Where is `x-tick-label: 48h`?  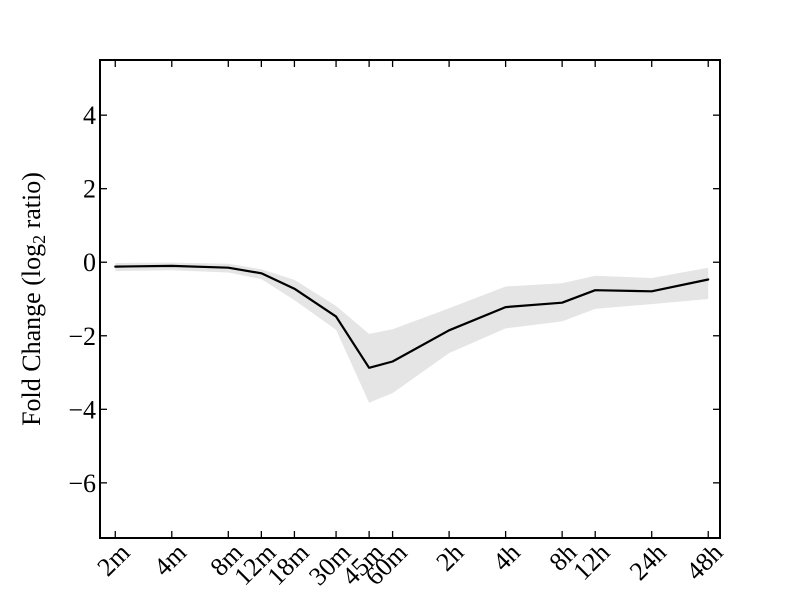
x-tick-label: 48h is located at coordinates (704, 562).